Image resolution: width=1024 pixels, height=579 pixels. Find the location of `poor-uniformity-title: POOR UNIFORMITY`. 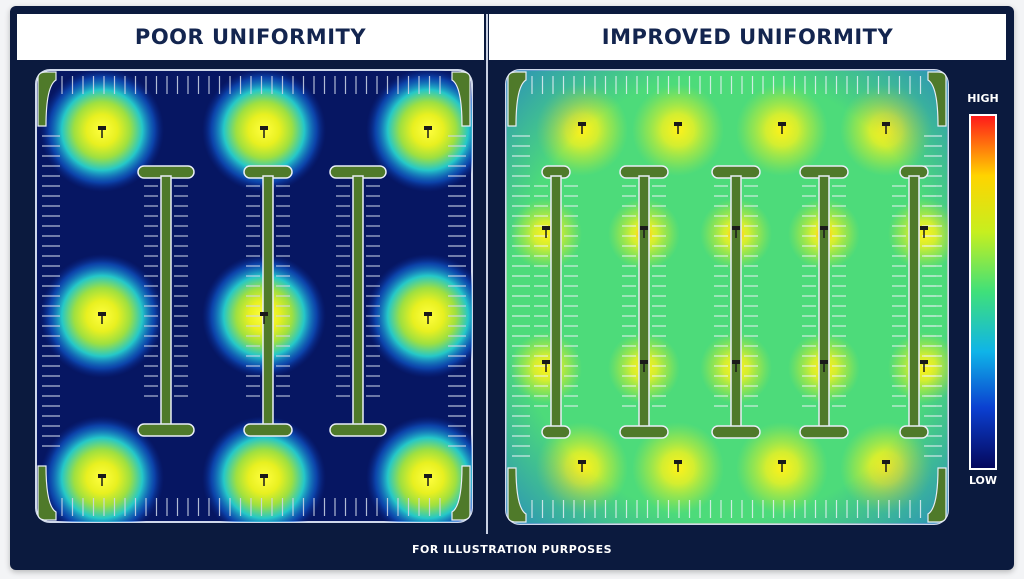

poor-uniformity-title: POOR UNIFORMITY is located at coordinates (250, 37).